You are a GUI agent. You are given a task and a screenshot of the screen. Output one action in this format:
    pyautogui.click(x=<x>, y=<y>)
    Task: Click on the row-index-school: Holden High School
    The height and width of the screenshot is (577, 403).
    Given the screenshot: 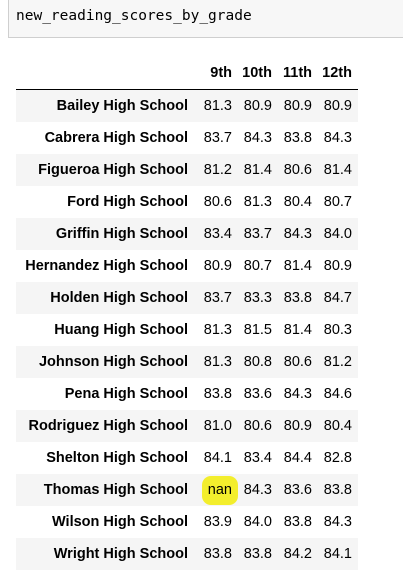 What is the action you would take?
    pyautogui.click(x=119, y=298)
    